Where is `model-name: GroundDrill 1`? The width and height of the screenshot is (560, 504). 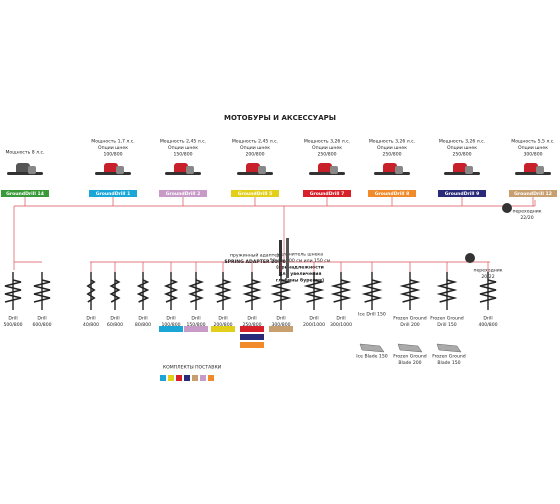
model-name: GroundDrill 1 is located at coordinates (113, 194).